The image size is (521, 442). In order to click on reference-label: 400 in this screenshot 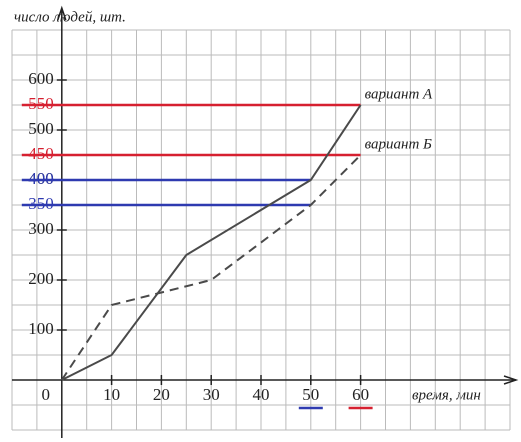, I will do `click(41, 178)`.